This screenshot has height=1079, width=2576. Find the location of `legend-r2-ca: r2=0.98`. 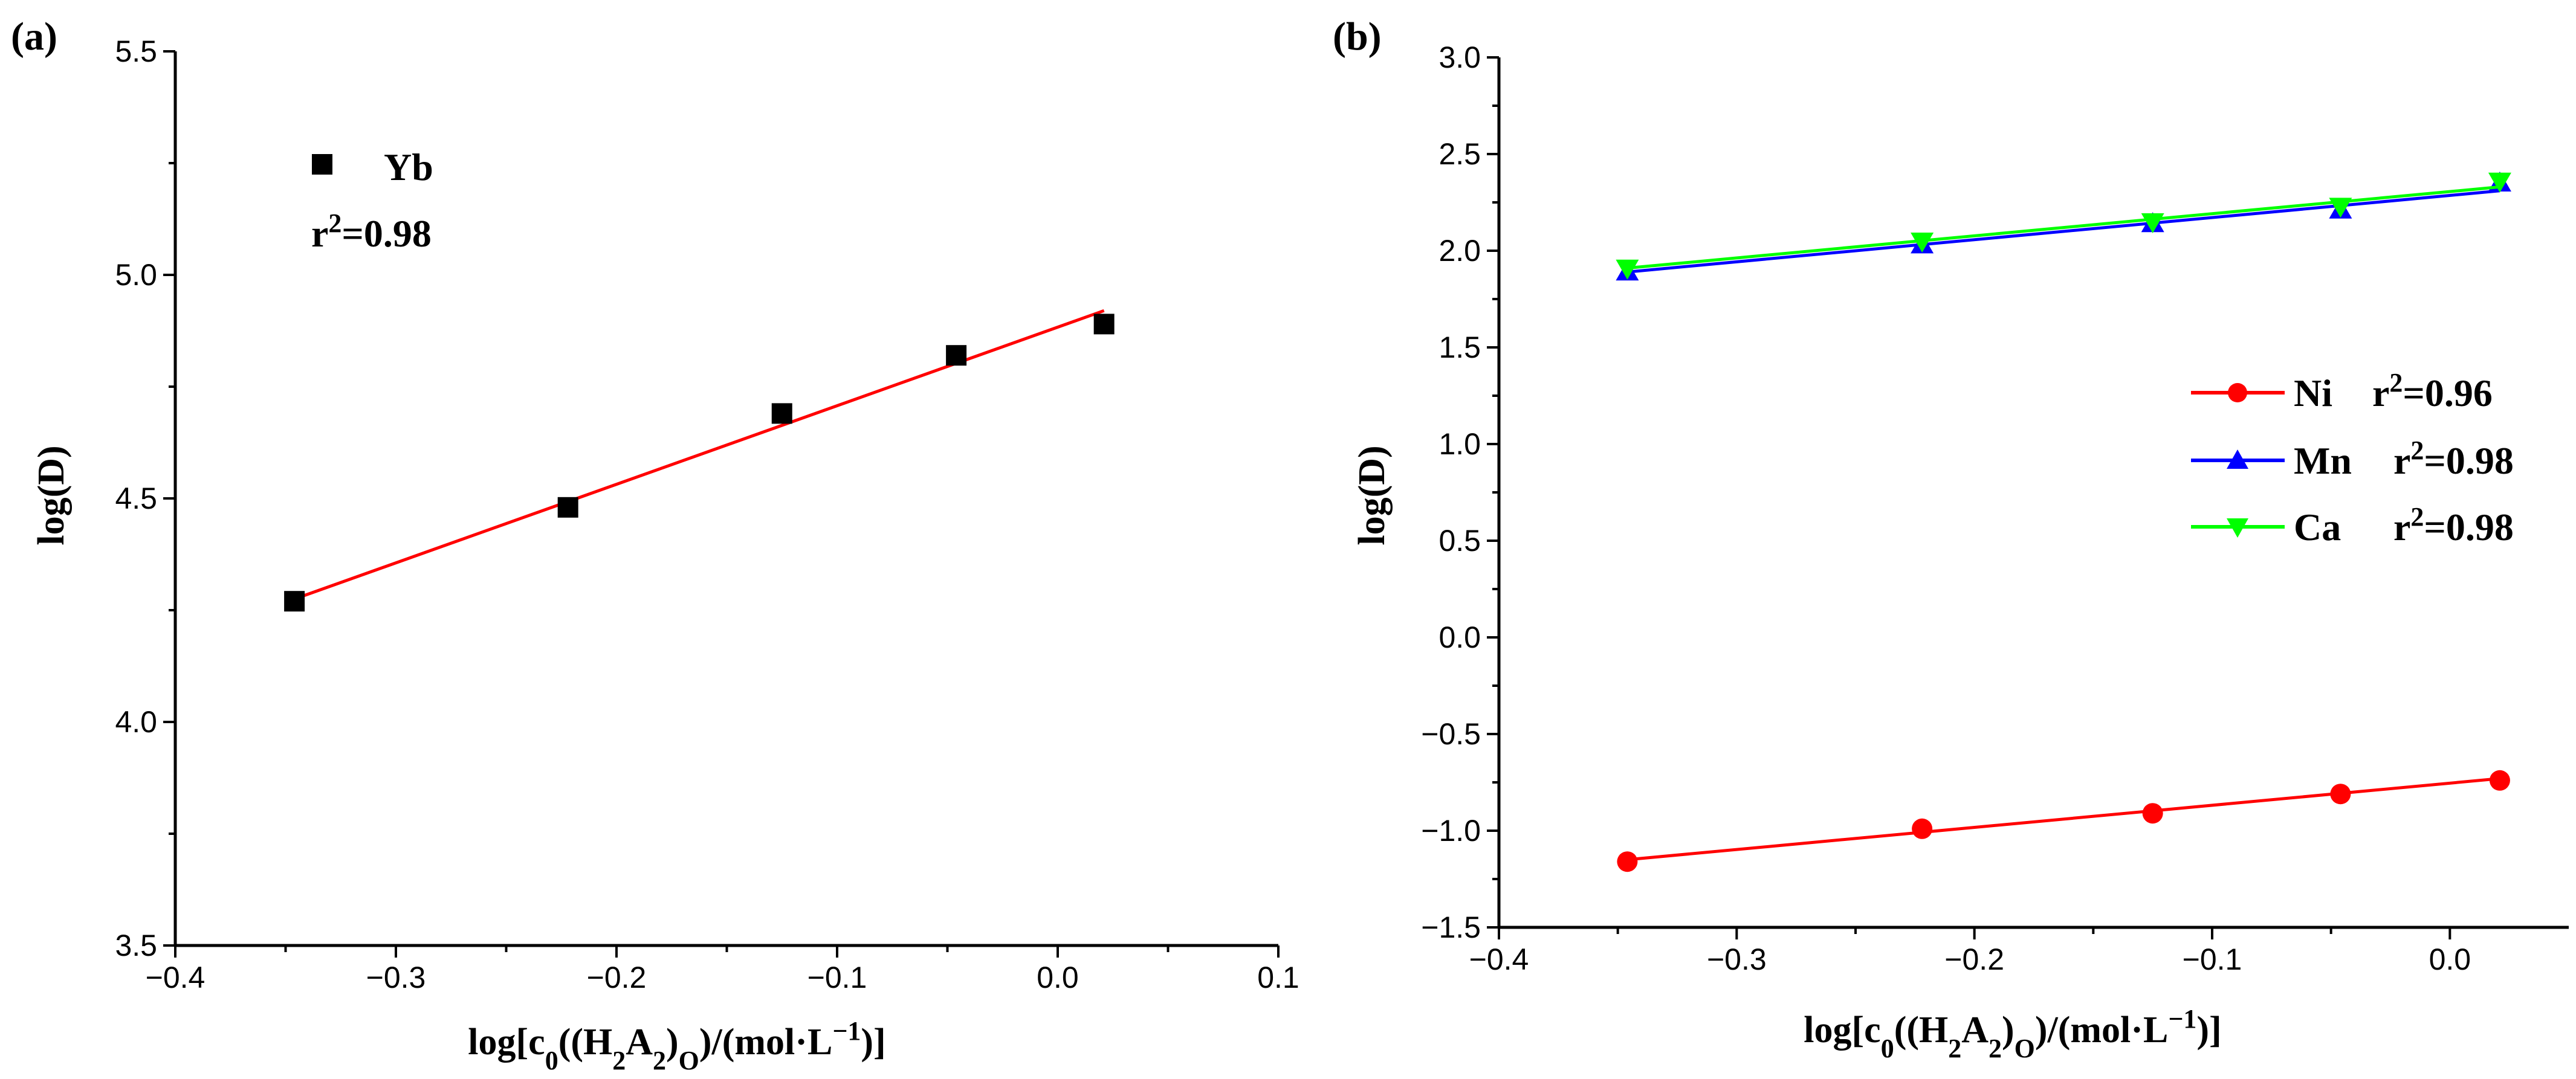

legend-r2-ca: r2=0.98 is located at coordinates (2453, 525).